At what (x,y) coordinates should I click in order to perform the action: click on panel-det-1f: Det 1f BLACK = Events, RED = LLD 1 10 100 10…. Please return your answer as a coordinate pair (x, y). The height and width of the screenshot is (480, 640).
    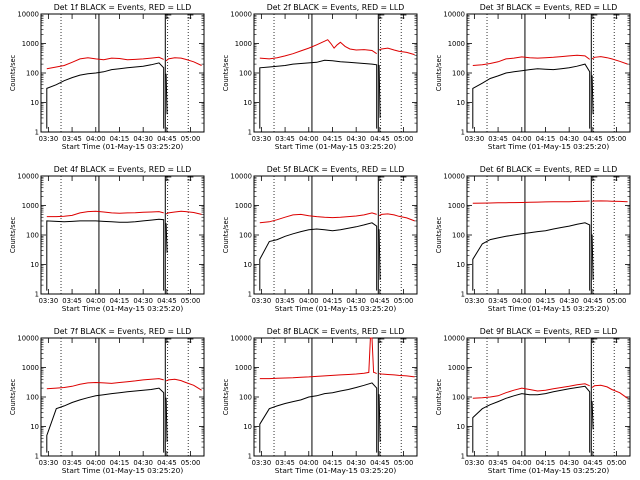
    Looking at the image, I should click on (107, 77).